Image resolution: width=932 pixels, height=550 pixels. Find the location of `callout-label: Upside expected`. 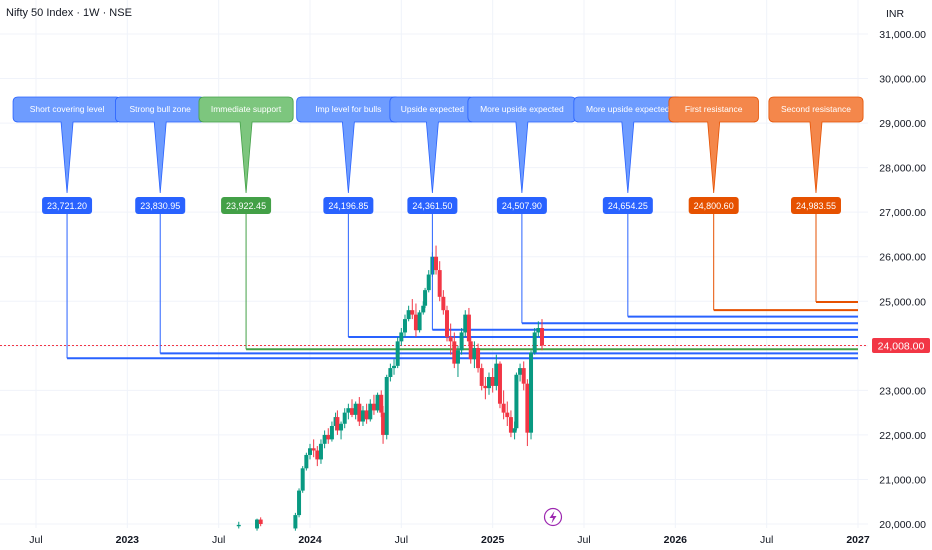

callout-label: Upside expected is located at coordinates (433, 109).